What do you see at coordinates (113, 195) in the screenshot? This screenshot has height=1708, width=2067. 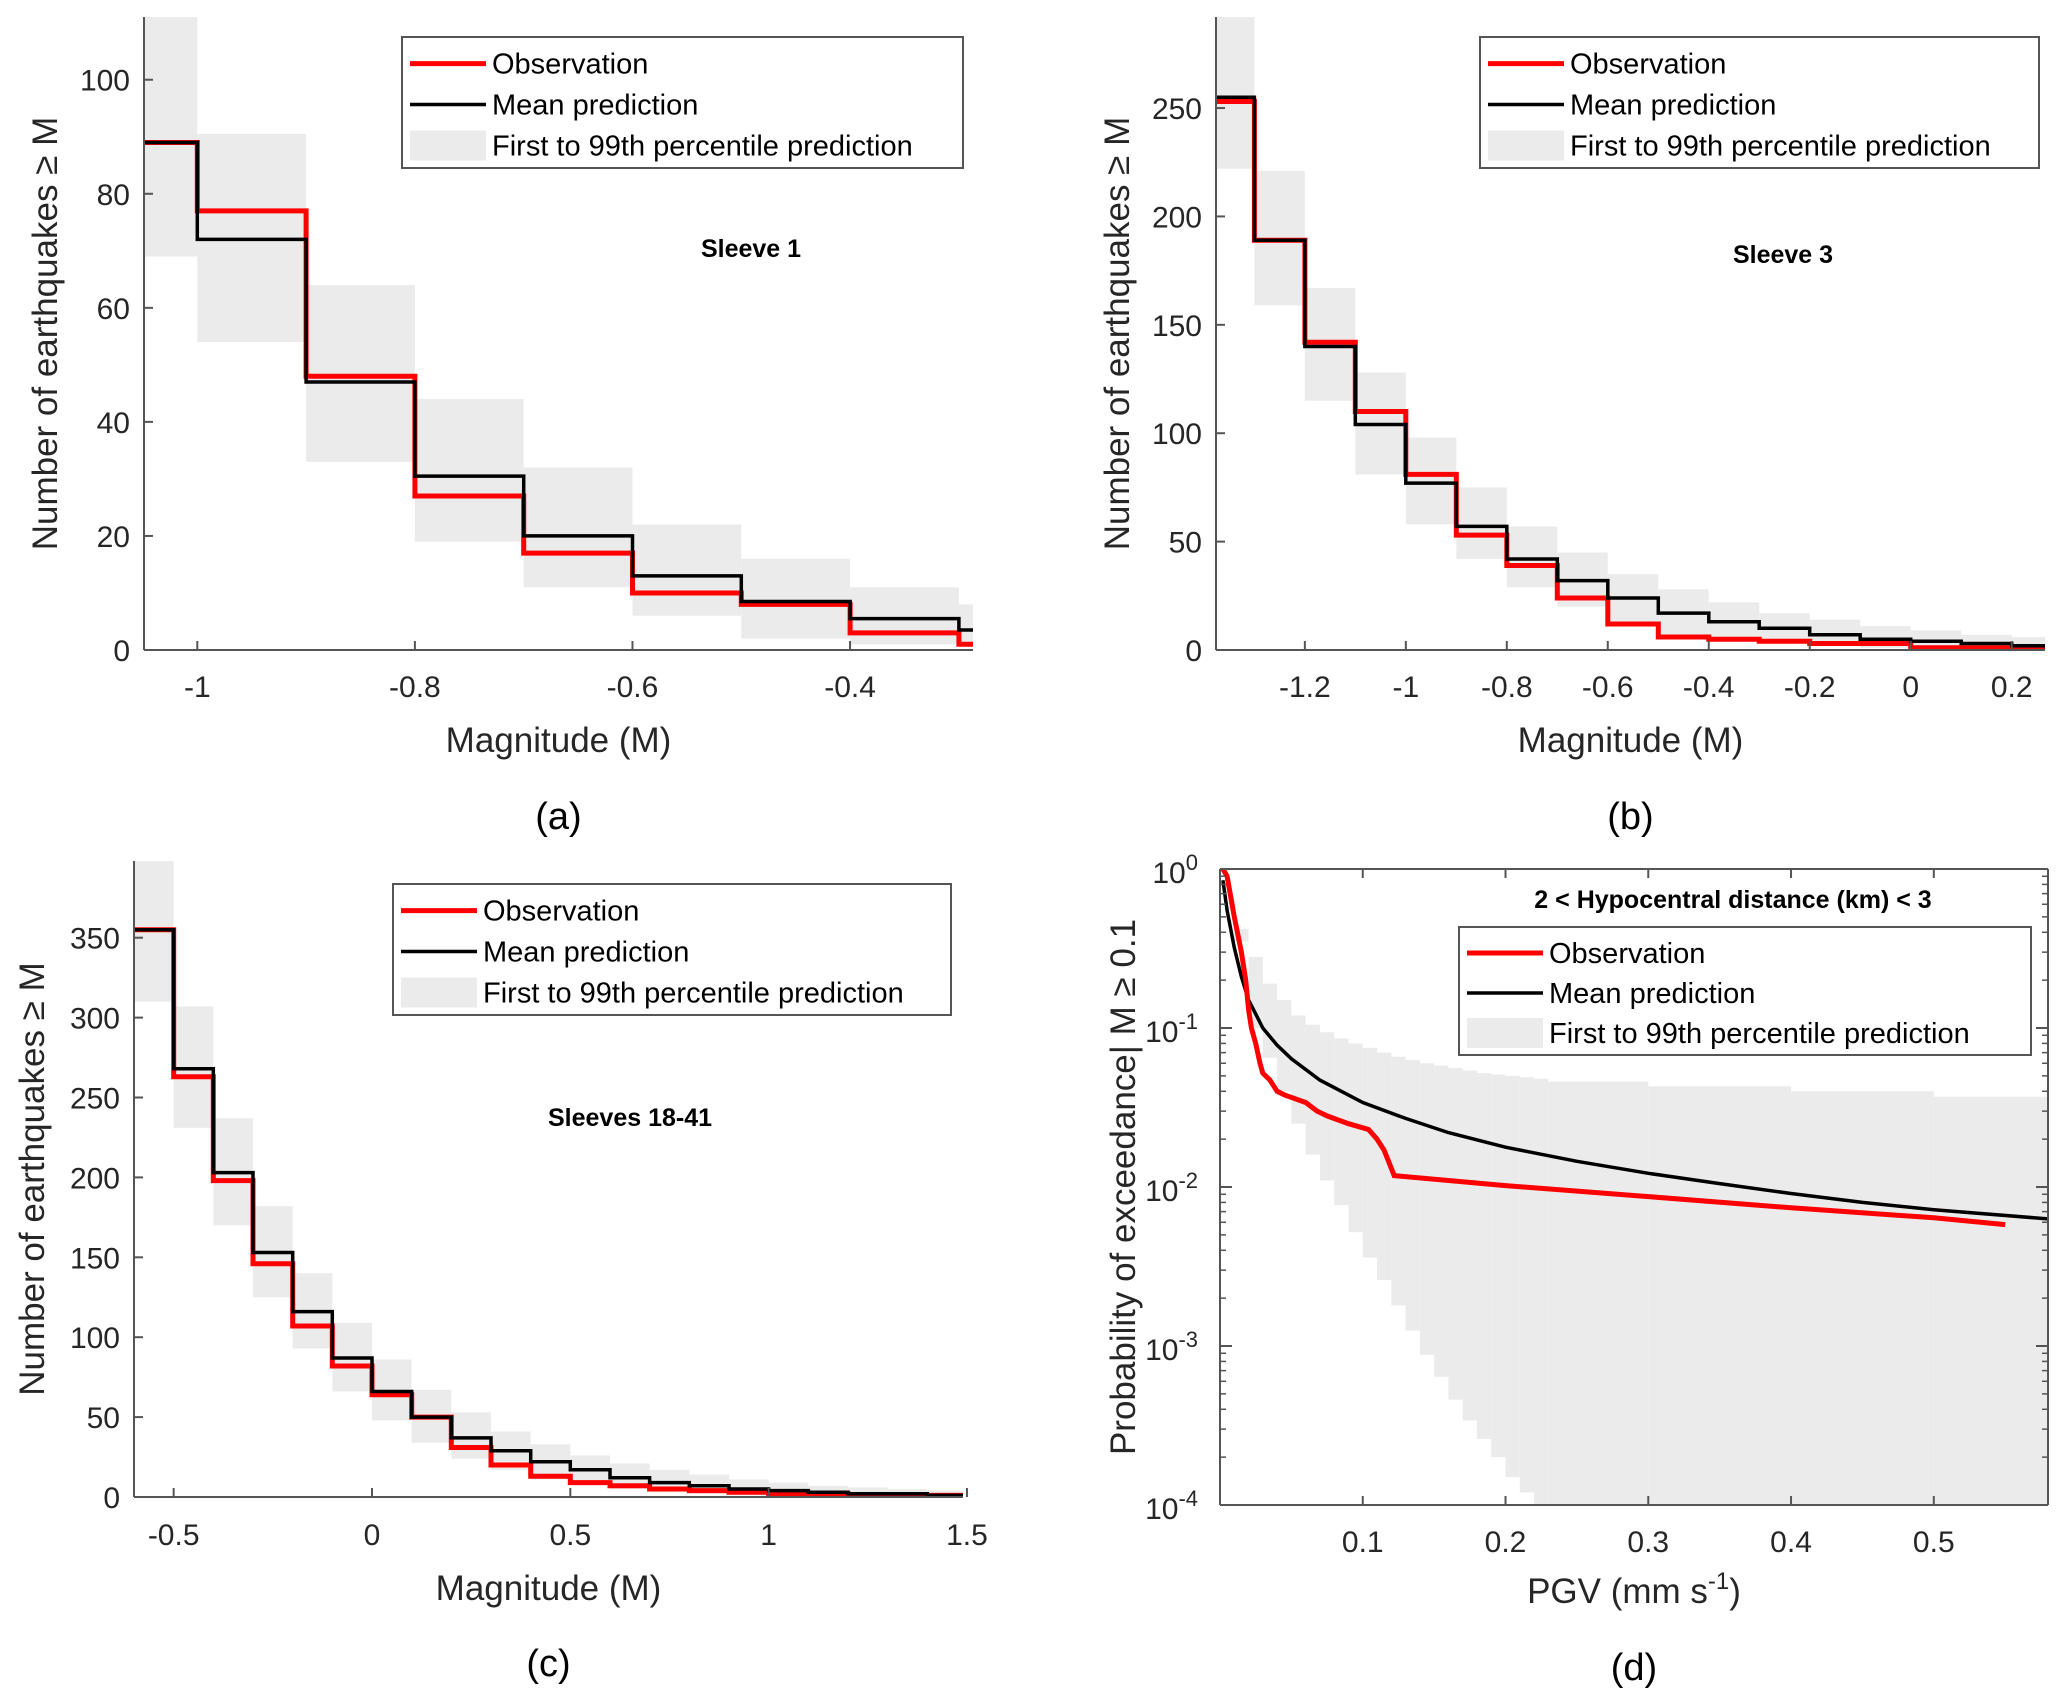 I see `y-tick-label: 80` at bounding box center [113, 195].